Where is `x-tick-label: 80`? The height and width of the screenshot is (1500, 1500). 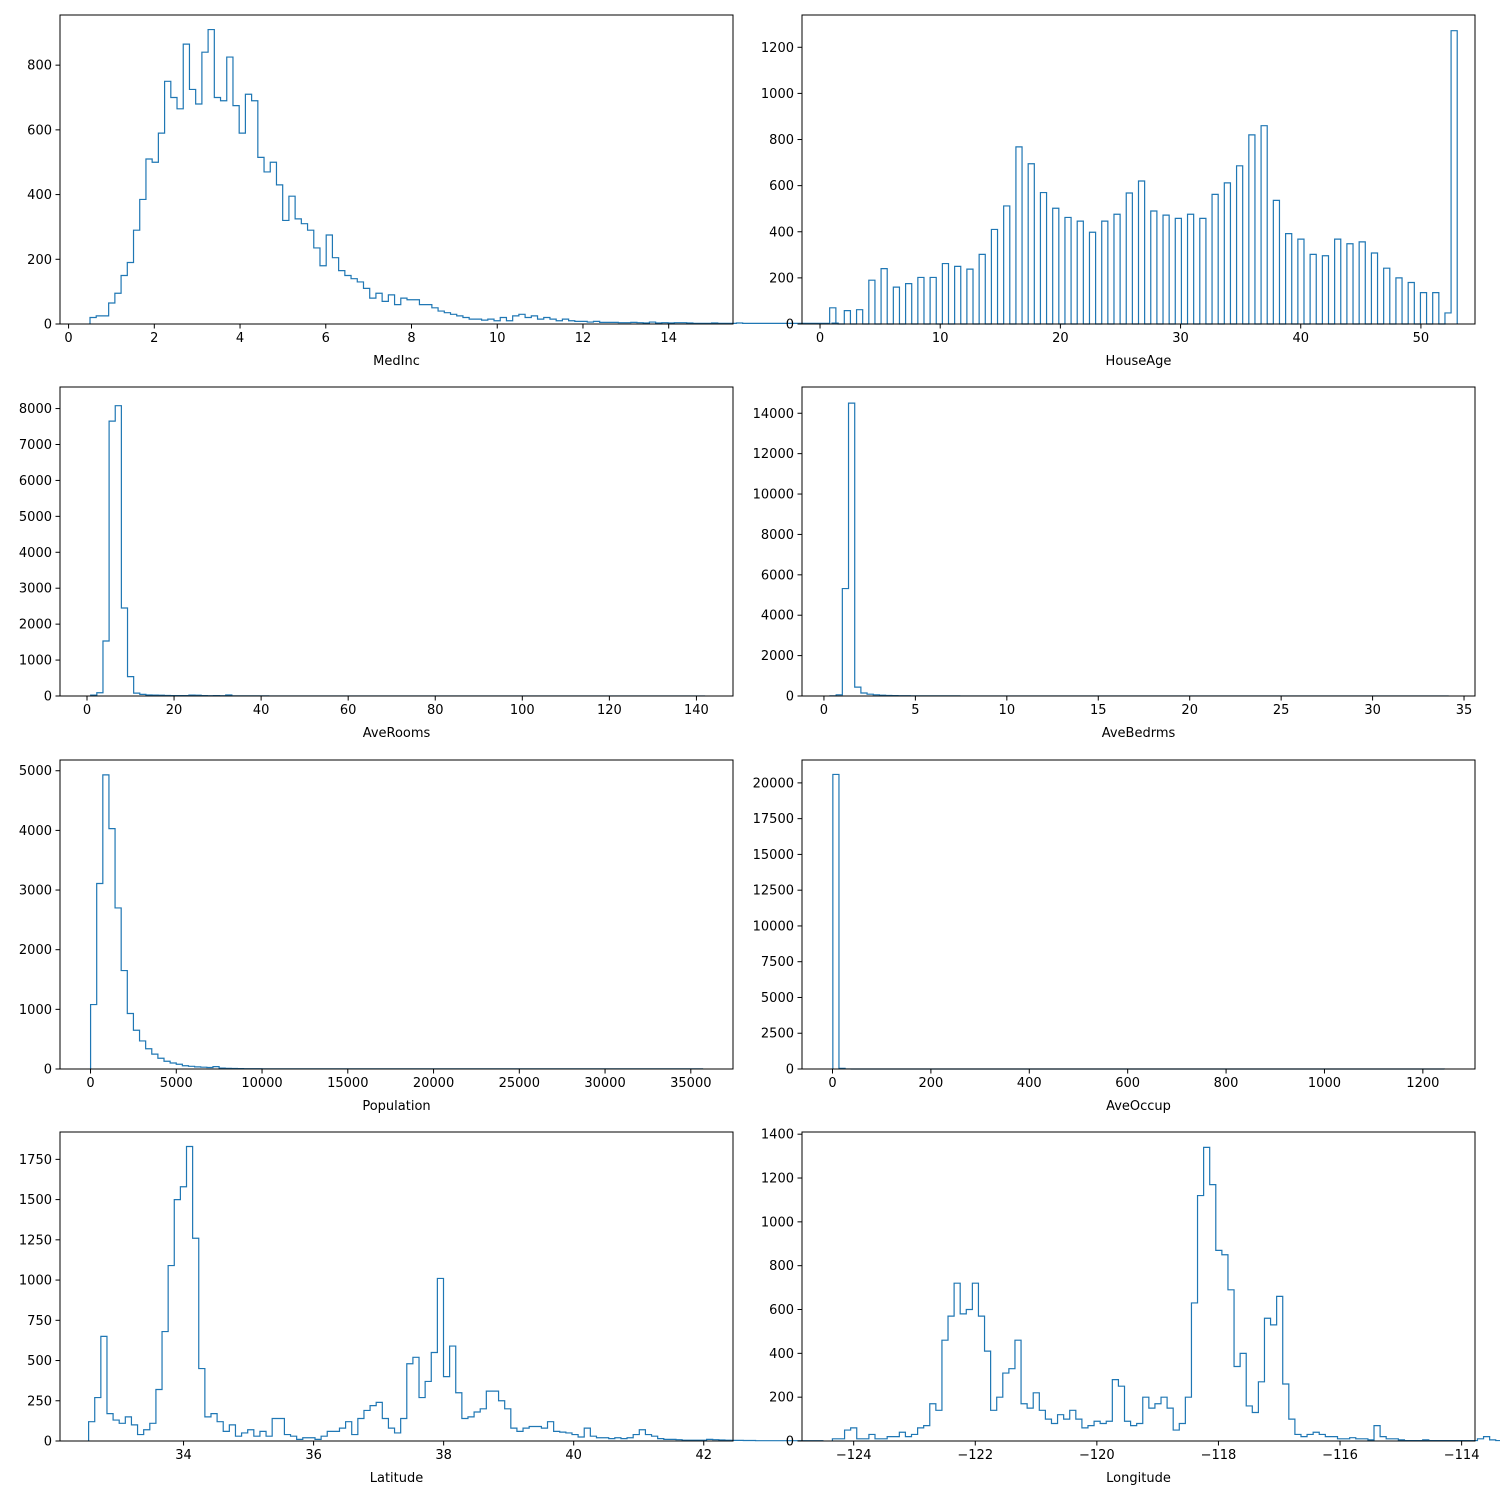
x-tick-label: 80 is located at coordinates (435, 710).